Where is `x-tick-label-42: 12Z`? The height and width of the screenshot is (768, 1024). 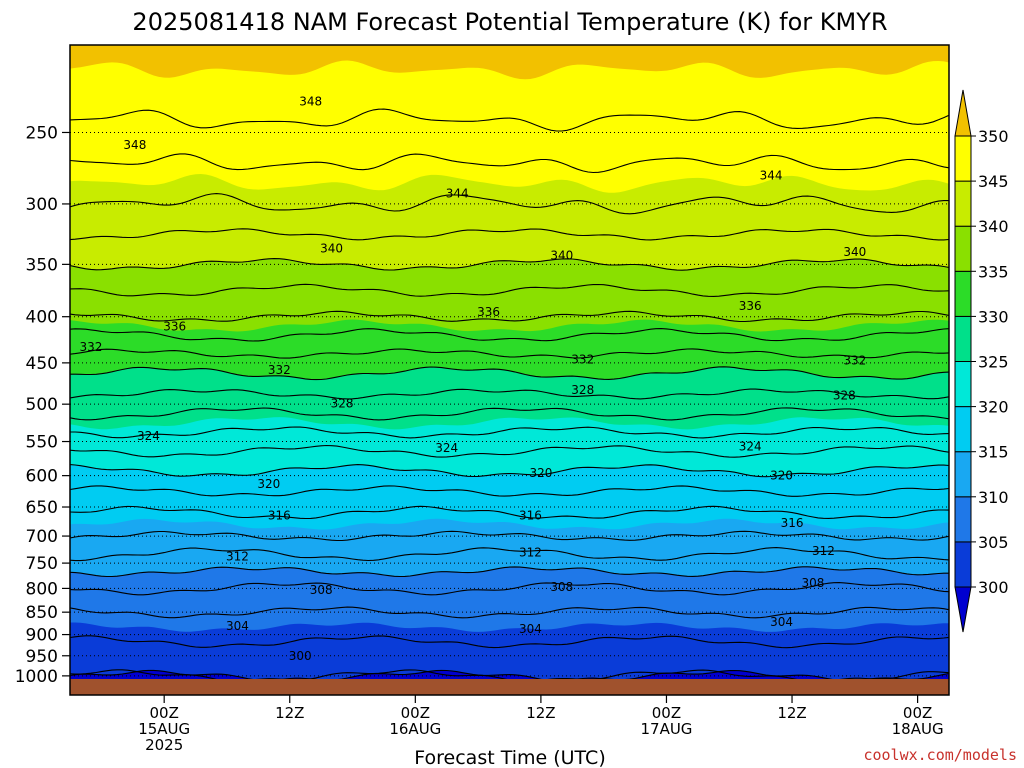 x-tick-label-42: 12Z is located at coordinates (540, 713).